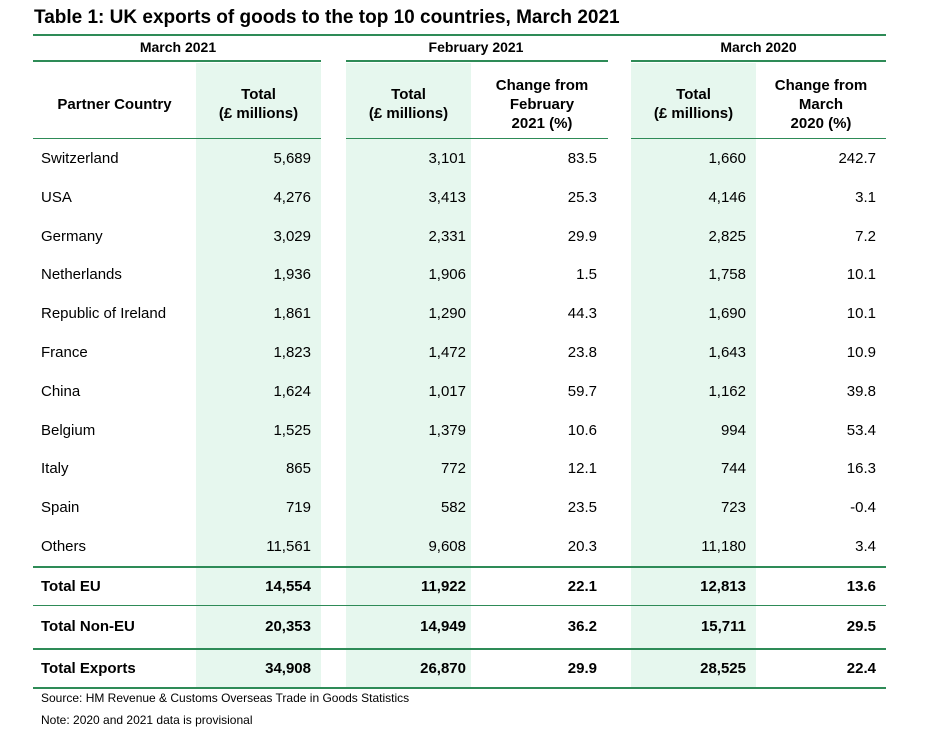 Image resolution: width=926 pixels, height=744 pixels. What do you see at coordinates (727, 158) in the screenshot?
I see `value-cell-mar20: 1,660` at bounding box center [727, 158].